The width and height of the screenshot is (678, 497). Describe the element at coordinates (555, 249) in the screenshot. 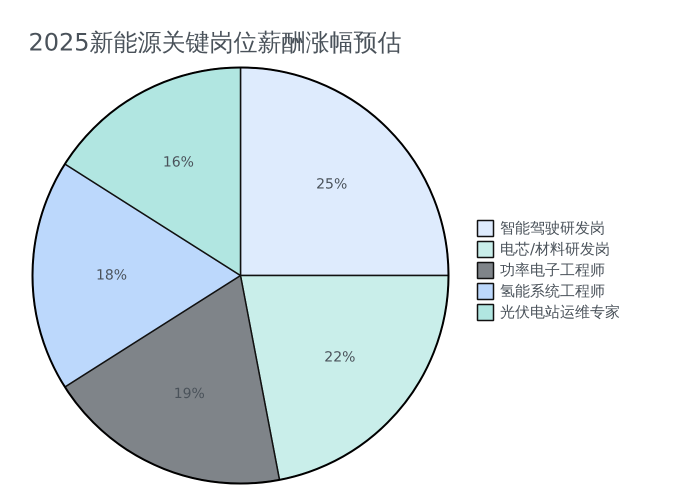

I see `legend-label: 电芯/材料研发岗` at that location.